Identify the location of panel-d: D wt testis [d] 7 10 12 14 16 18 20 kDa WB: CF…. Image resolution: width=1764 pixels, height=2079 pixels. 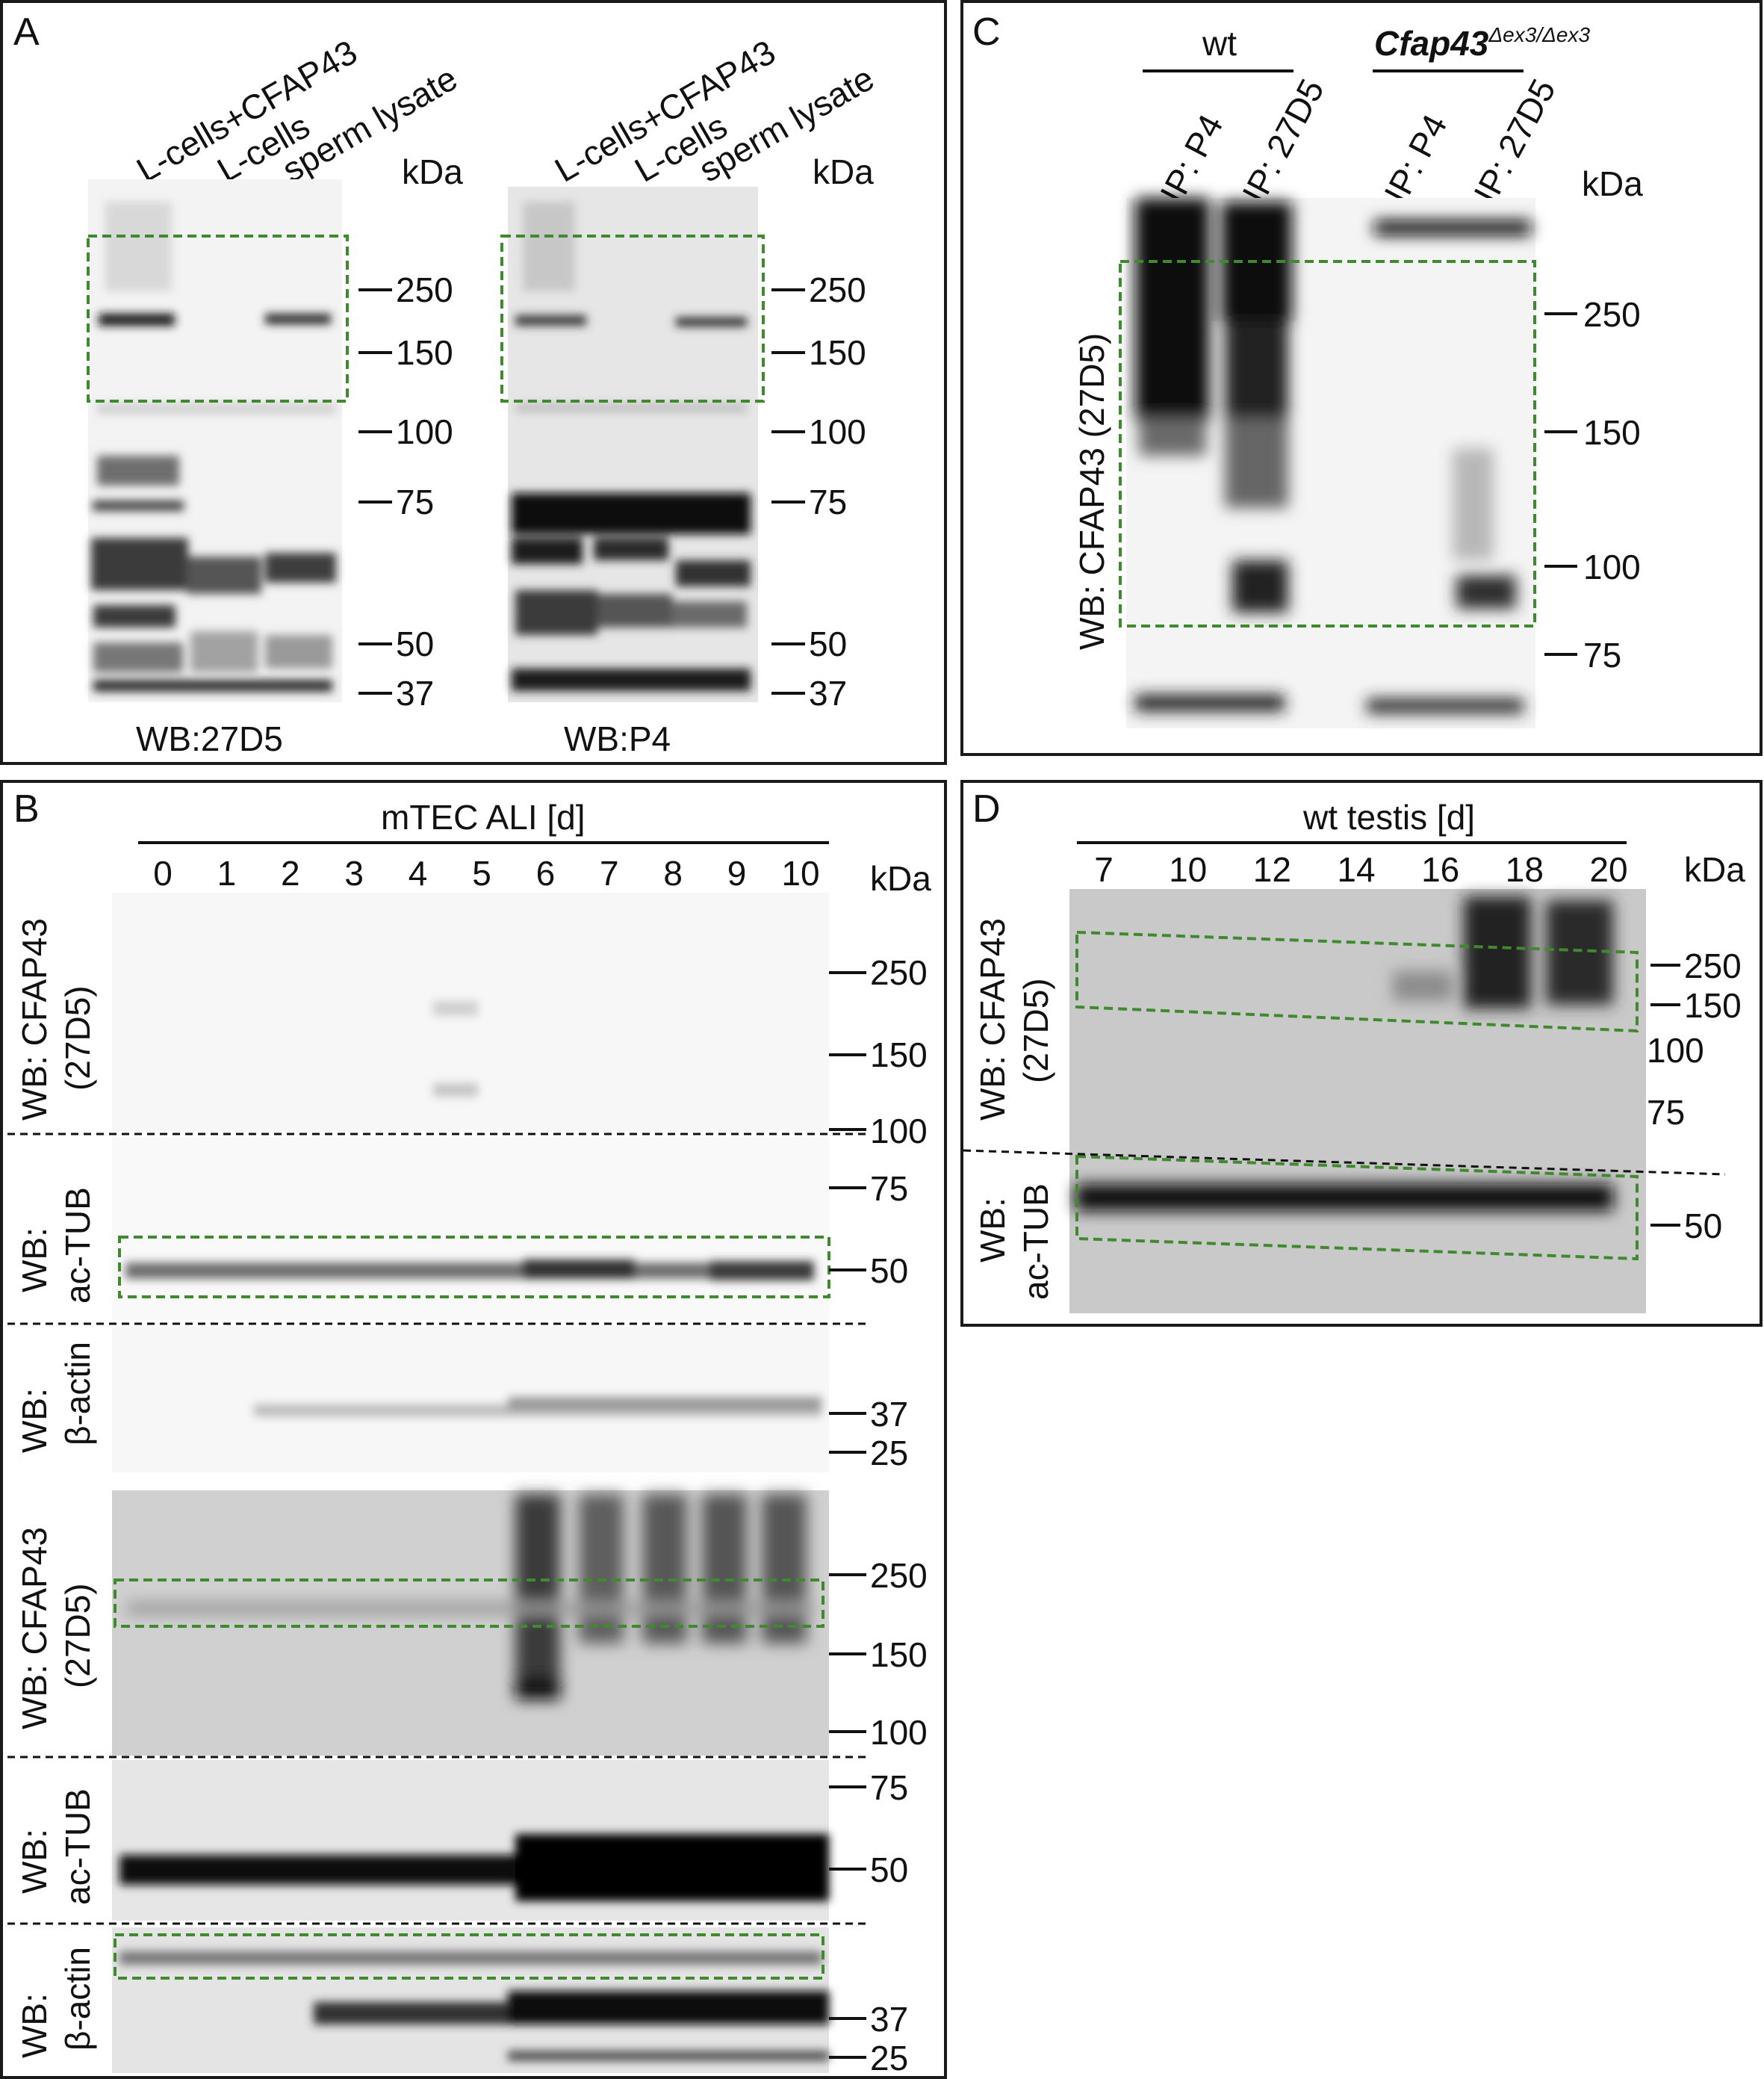
(1361, 1053).